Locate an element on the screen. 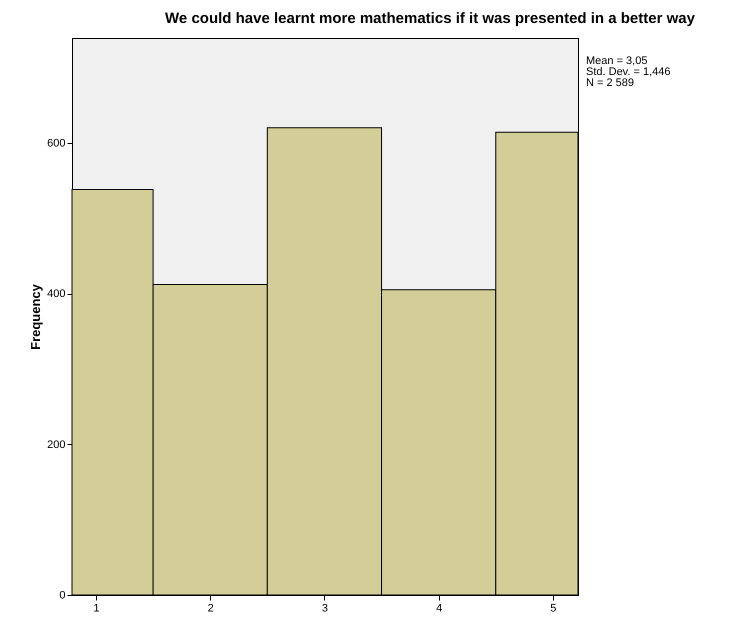 The image size is (734, 617). y-axis-title: Frequency is located at coordinates (36, 316).